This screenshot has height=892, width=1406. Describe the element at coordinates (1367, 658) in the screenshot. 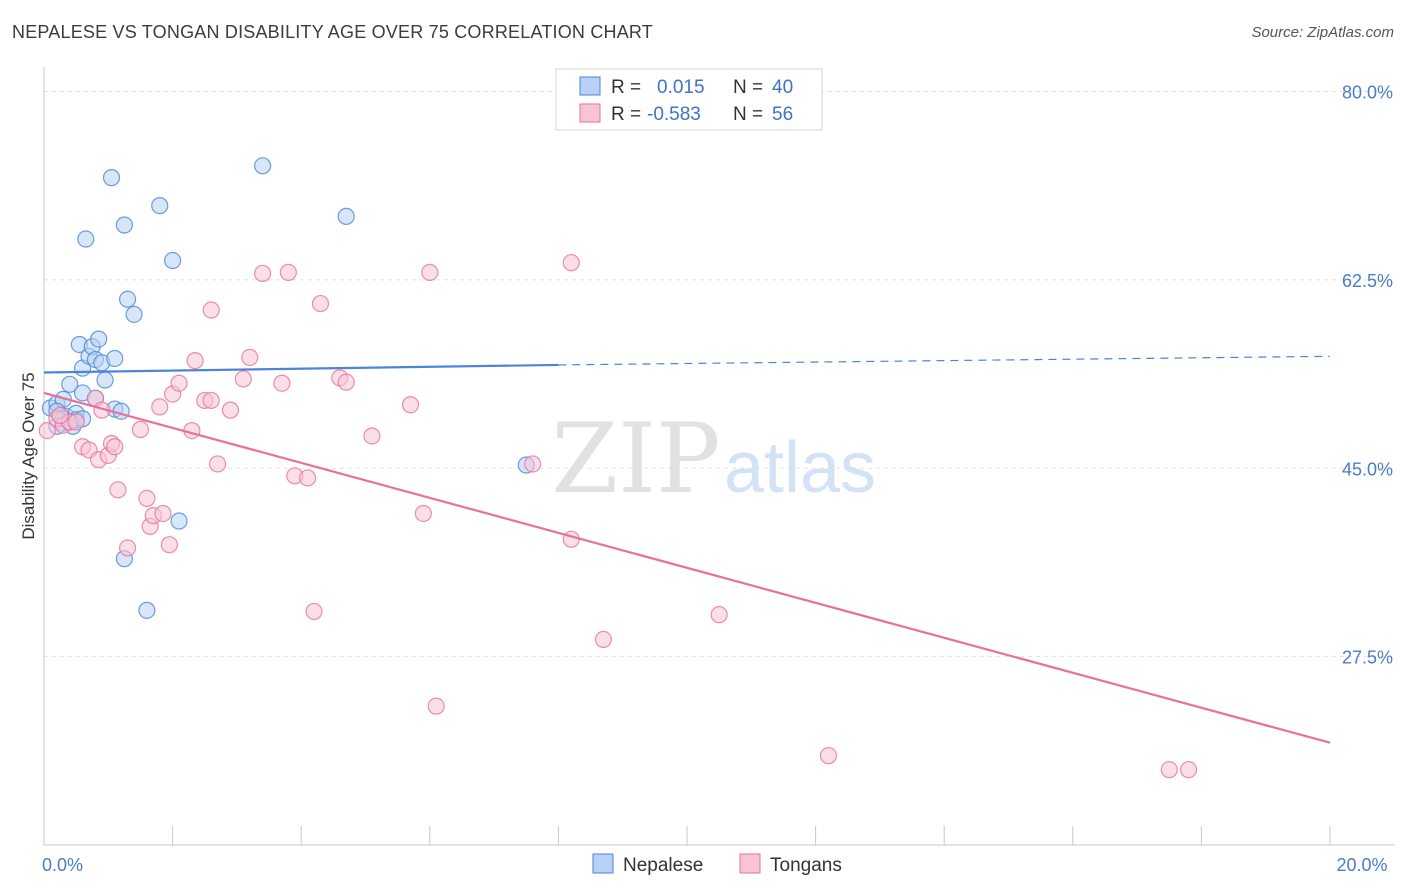

I see `y-tick-label: 27.5%` at that location.